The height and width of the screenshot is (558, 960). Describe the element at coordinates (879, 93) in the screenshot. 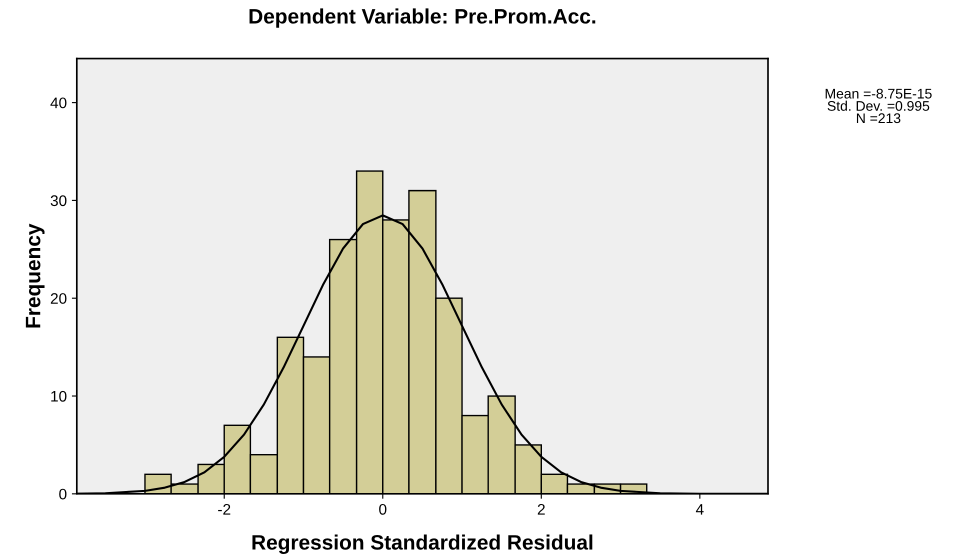

I see `text: Mean =-8.75E-15` at that location.